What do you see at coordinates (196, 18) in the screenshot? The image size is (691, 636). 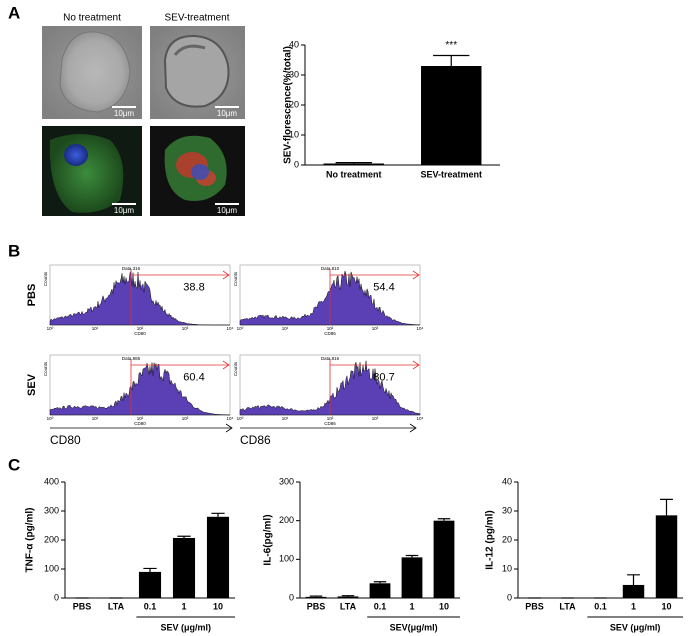 I see `column-title: SEV-treatment` at bounding box center [196, 18].